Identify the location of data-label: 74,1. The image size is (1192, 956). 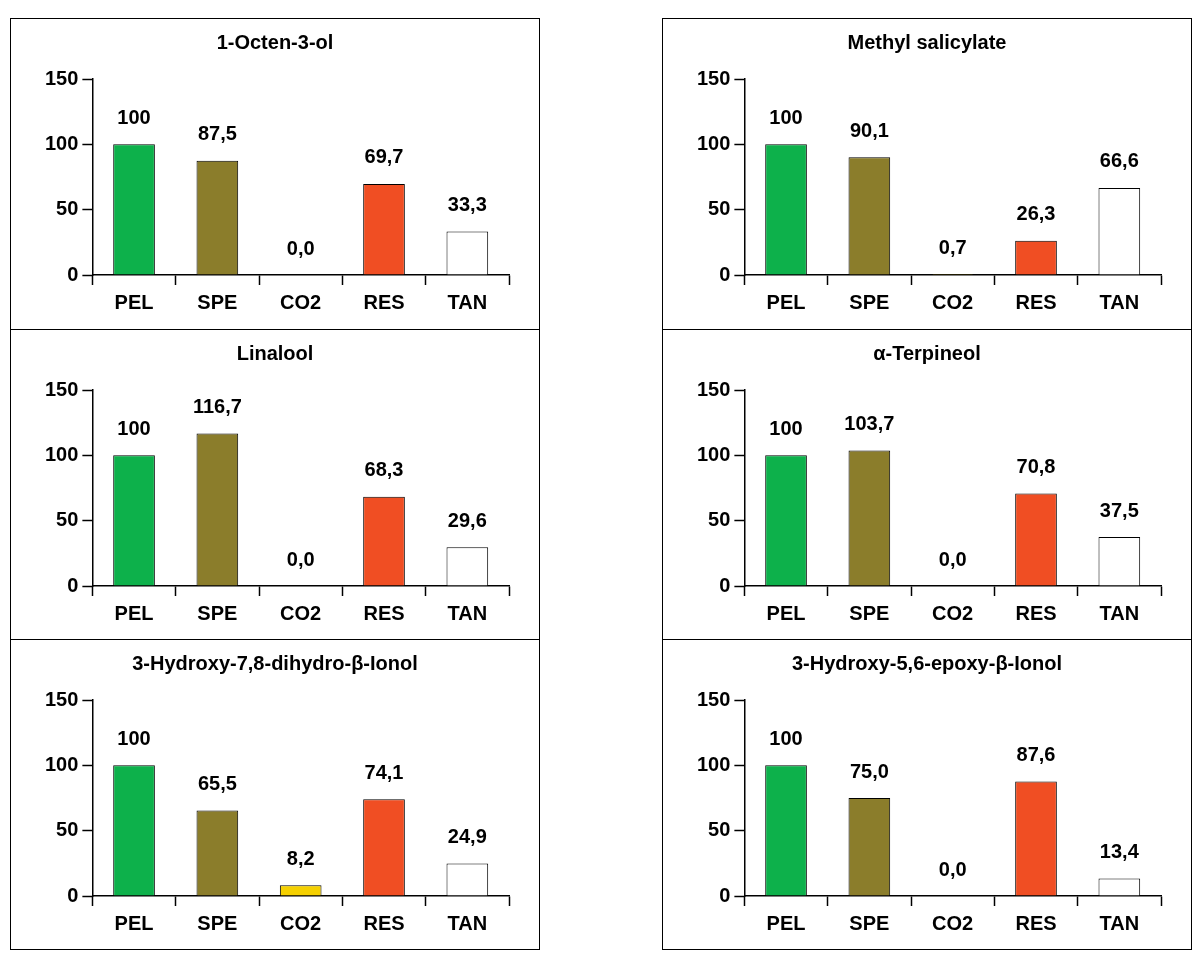
(384, 771).